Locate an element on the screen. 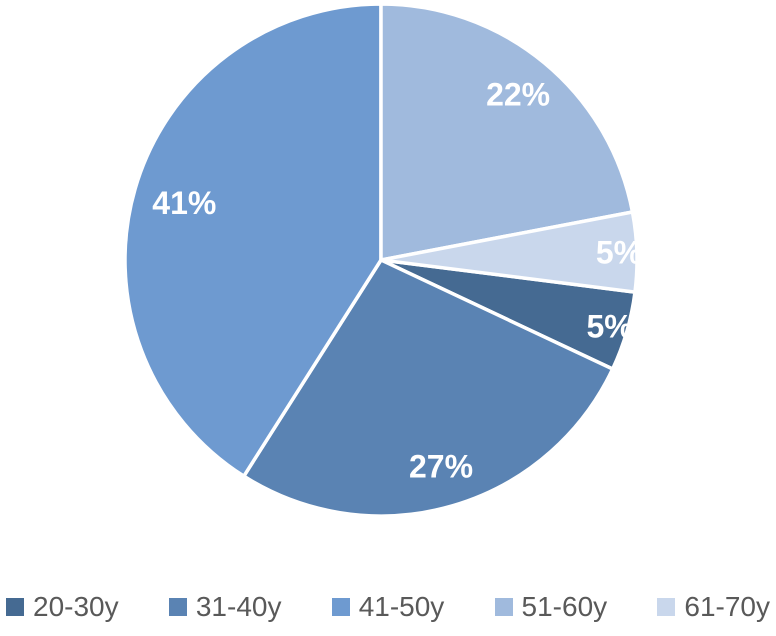  legend-item-31-40y: 31-40y is located at coordinates (225, 606).